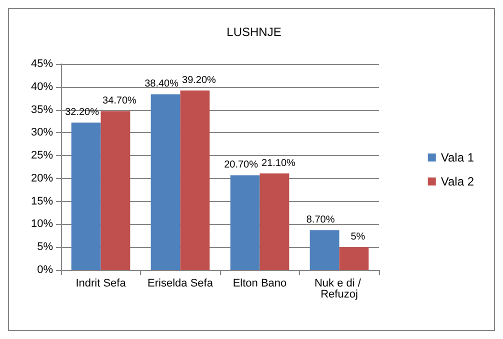 The width and height of the screenshot is (503, 339). I want to click on data-label: 5%, so click(358, 237).